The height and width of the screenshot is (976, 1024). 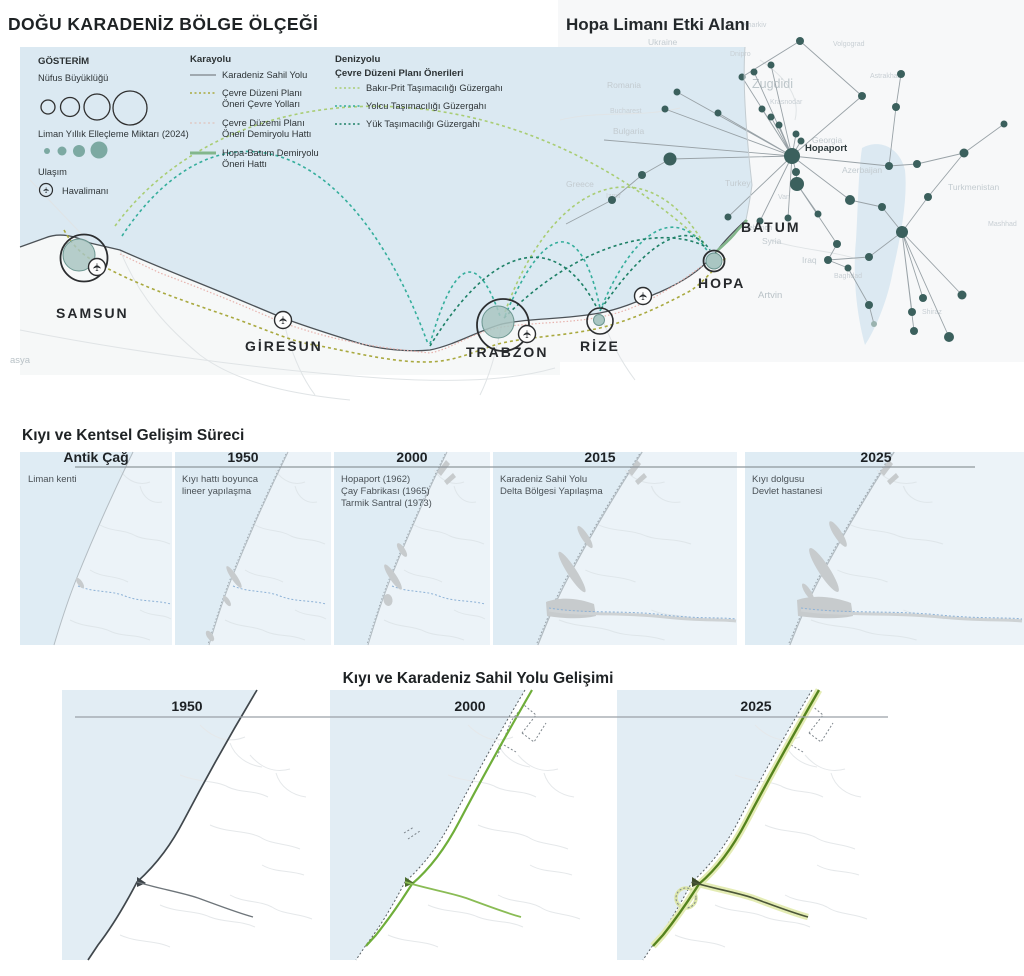 I want to click on year-label: 2015, so click(x=599, y=457).